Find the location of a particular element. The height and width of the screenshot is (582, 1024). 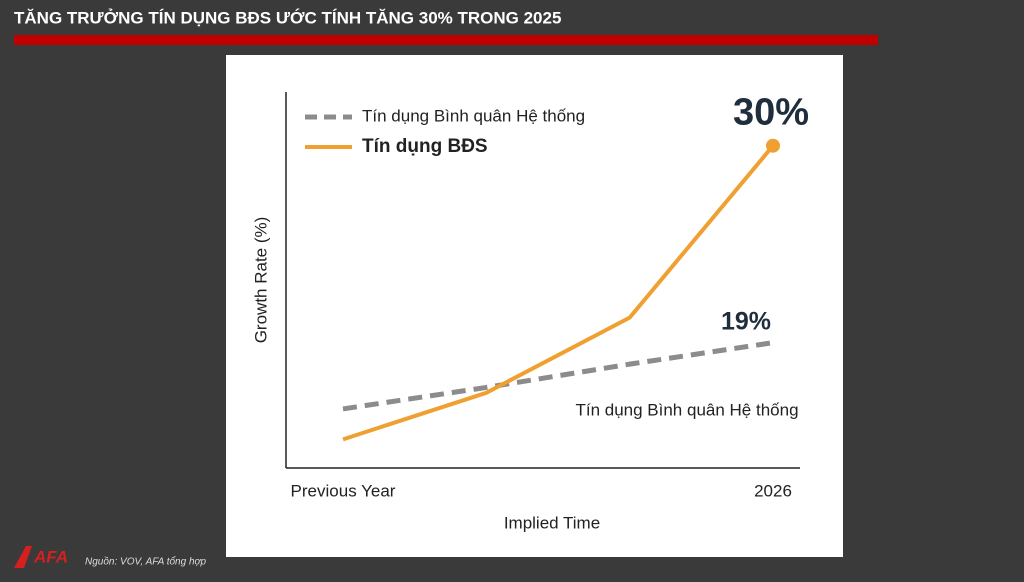

value-label: 19% is located at coordinates (746, 321).